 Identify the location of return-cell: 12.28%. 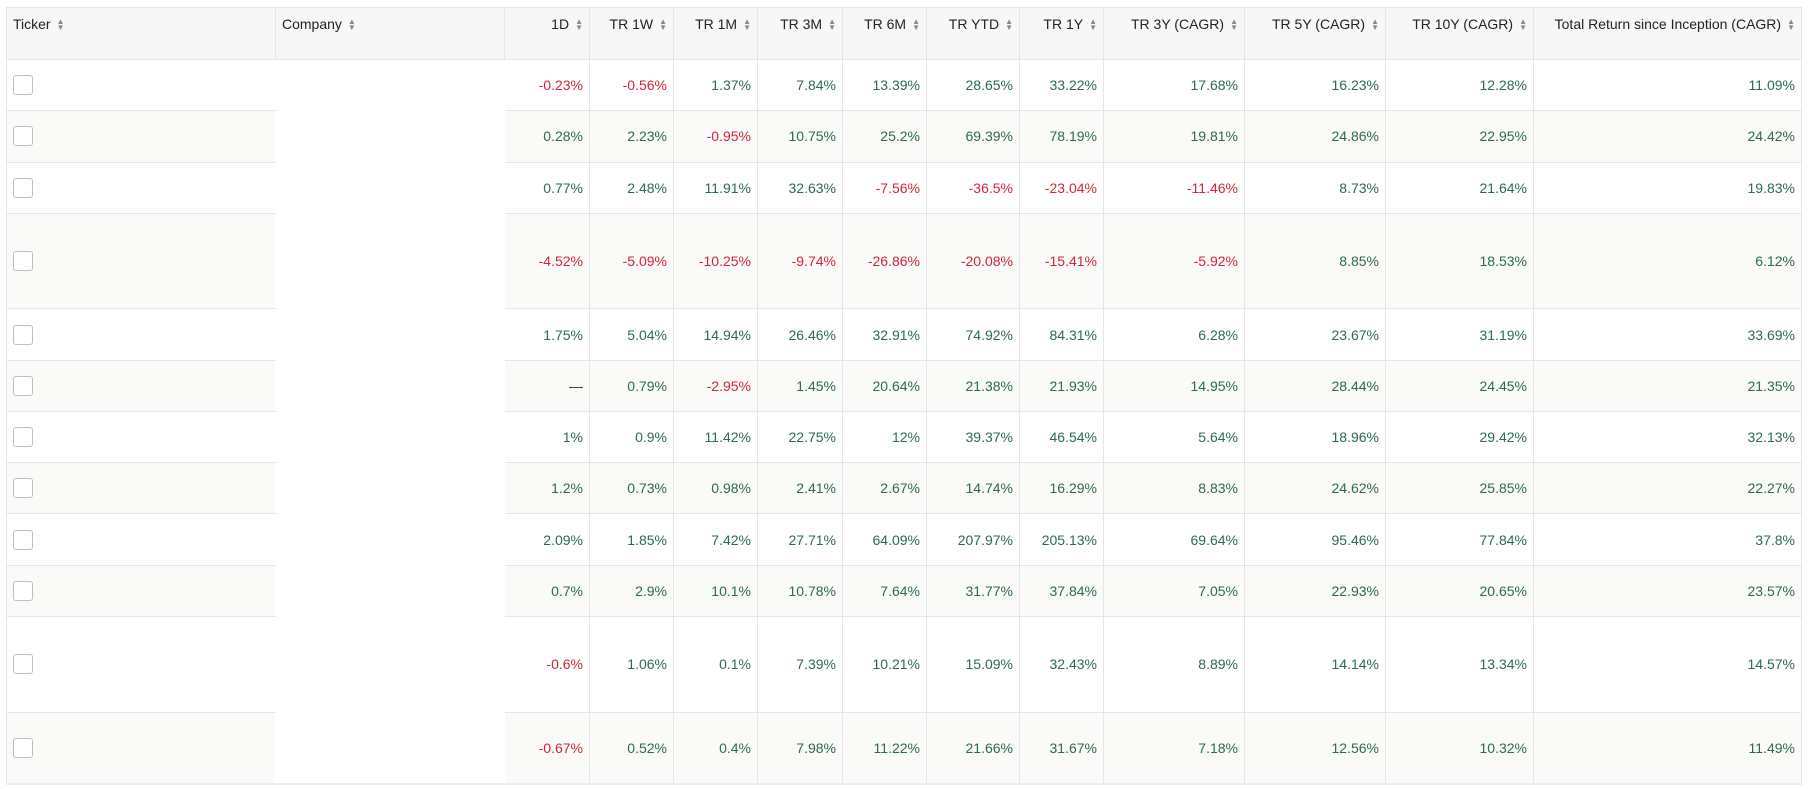
(1459, 85).